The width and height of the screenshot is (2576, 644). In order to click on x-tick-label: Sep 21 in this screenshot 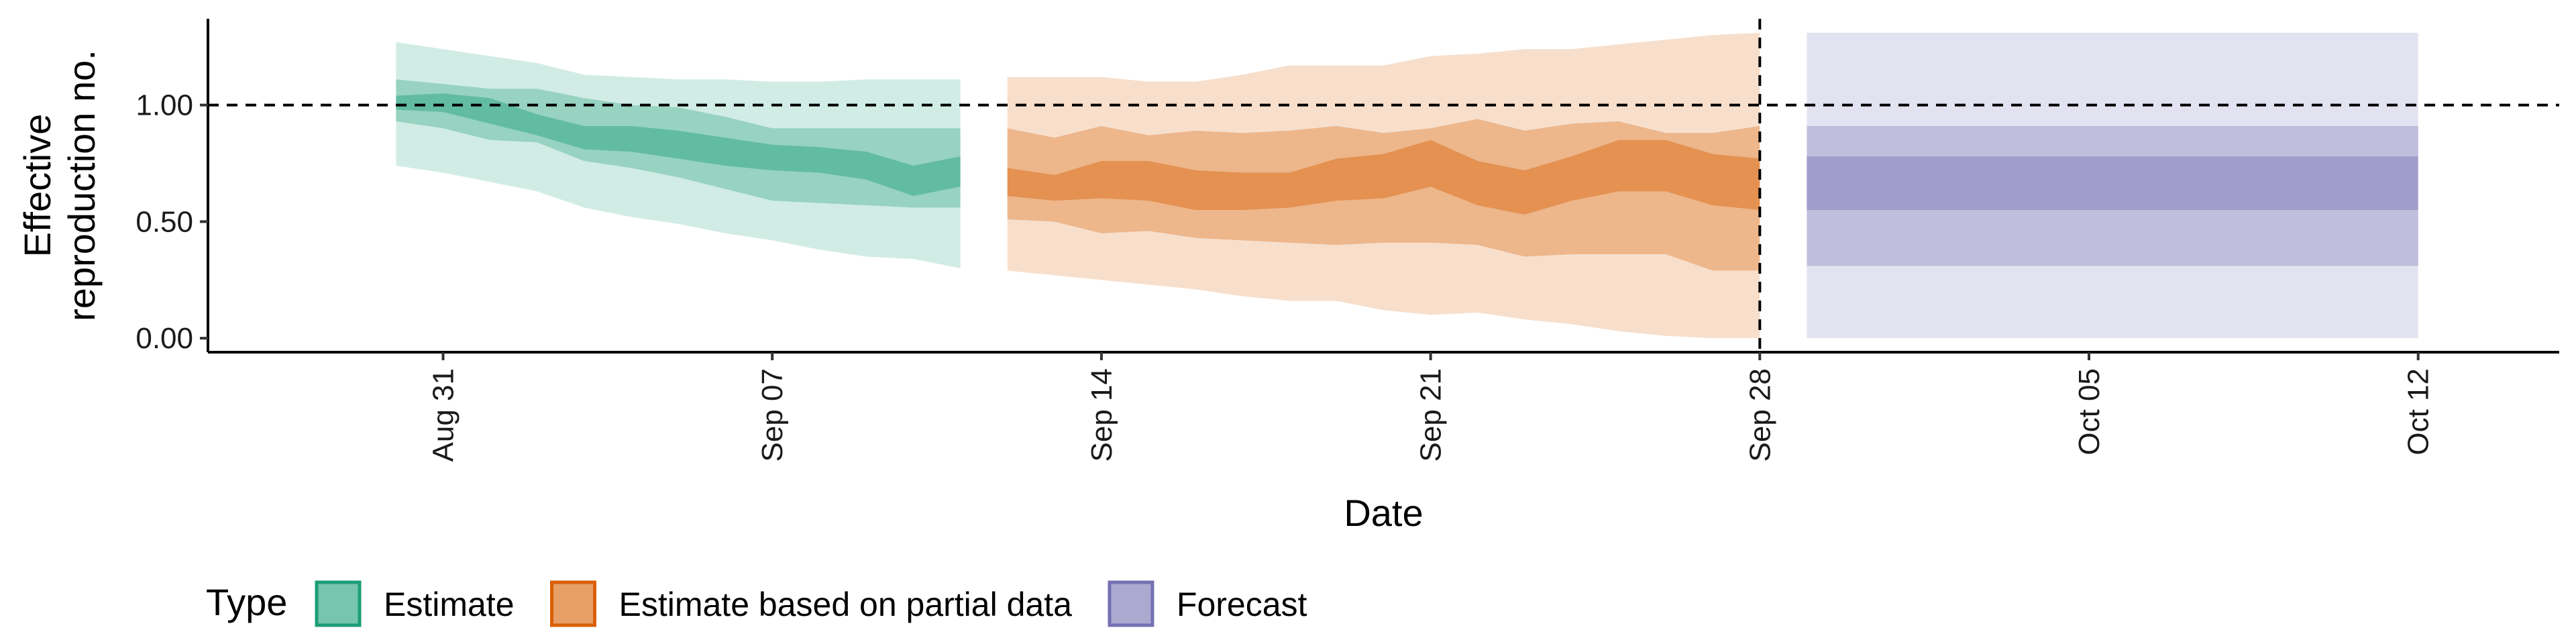, I will do `click(1431, 415)`.